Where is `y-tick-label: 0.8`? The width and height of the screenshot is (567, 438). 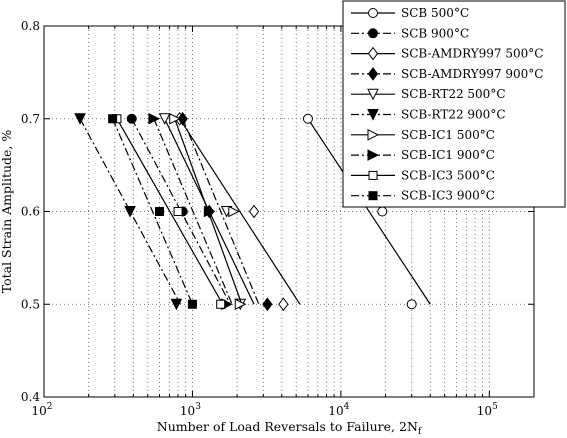
y-tick-label: 0.8 is located at coordinates (30, 26).